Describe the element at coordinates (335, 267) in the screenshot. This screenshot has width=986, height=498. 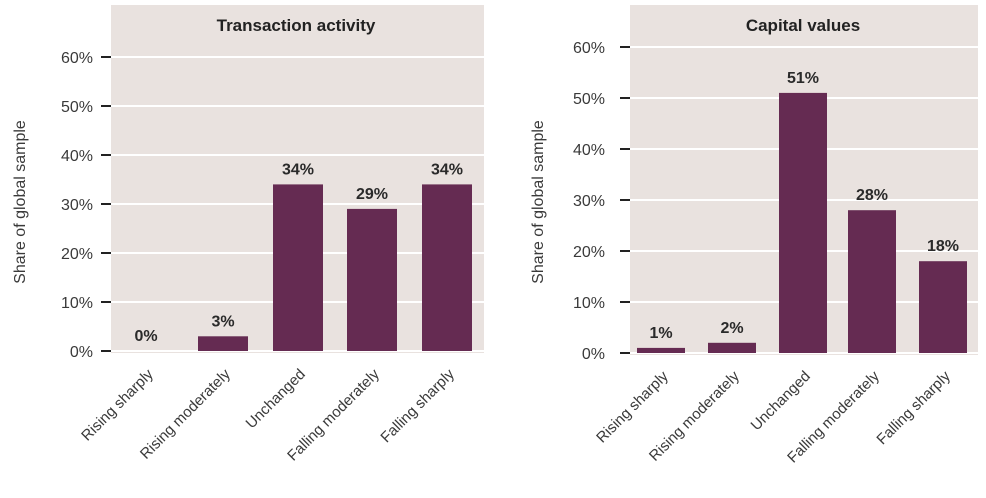
I see `bars` at that location.